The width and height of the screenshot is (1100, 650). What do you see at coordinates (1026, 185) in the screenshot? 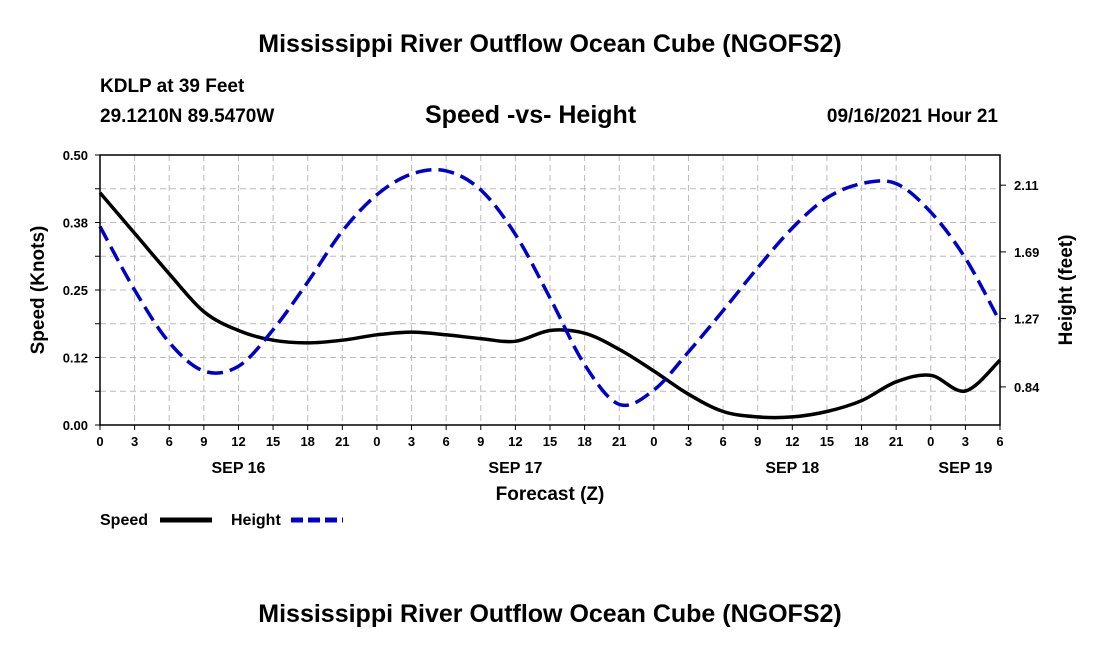
I see `y2-tick-label: 2.11` at bounding box center [1026, 185].